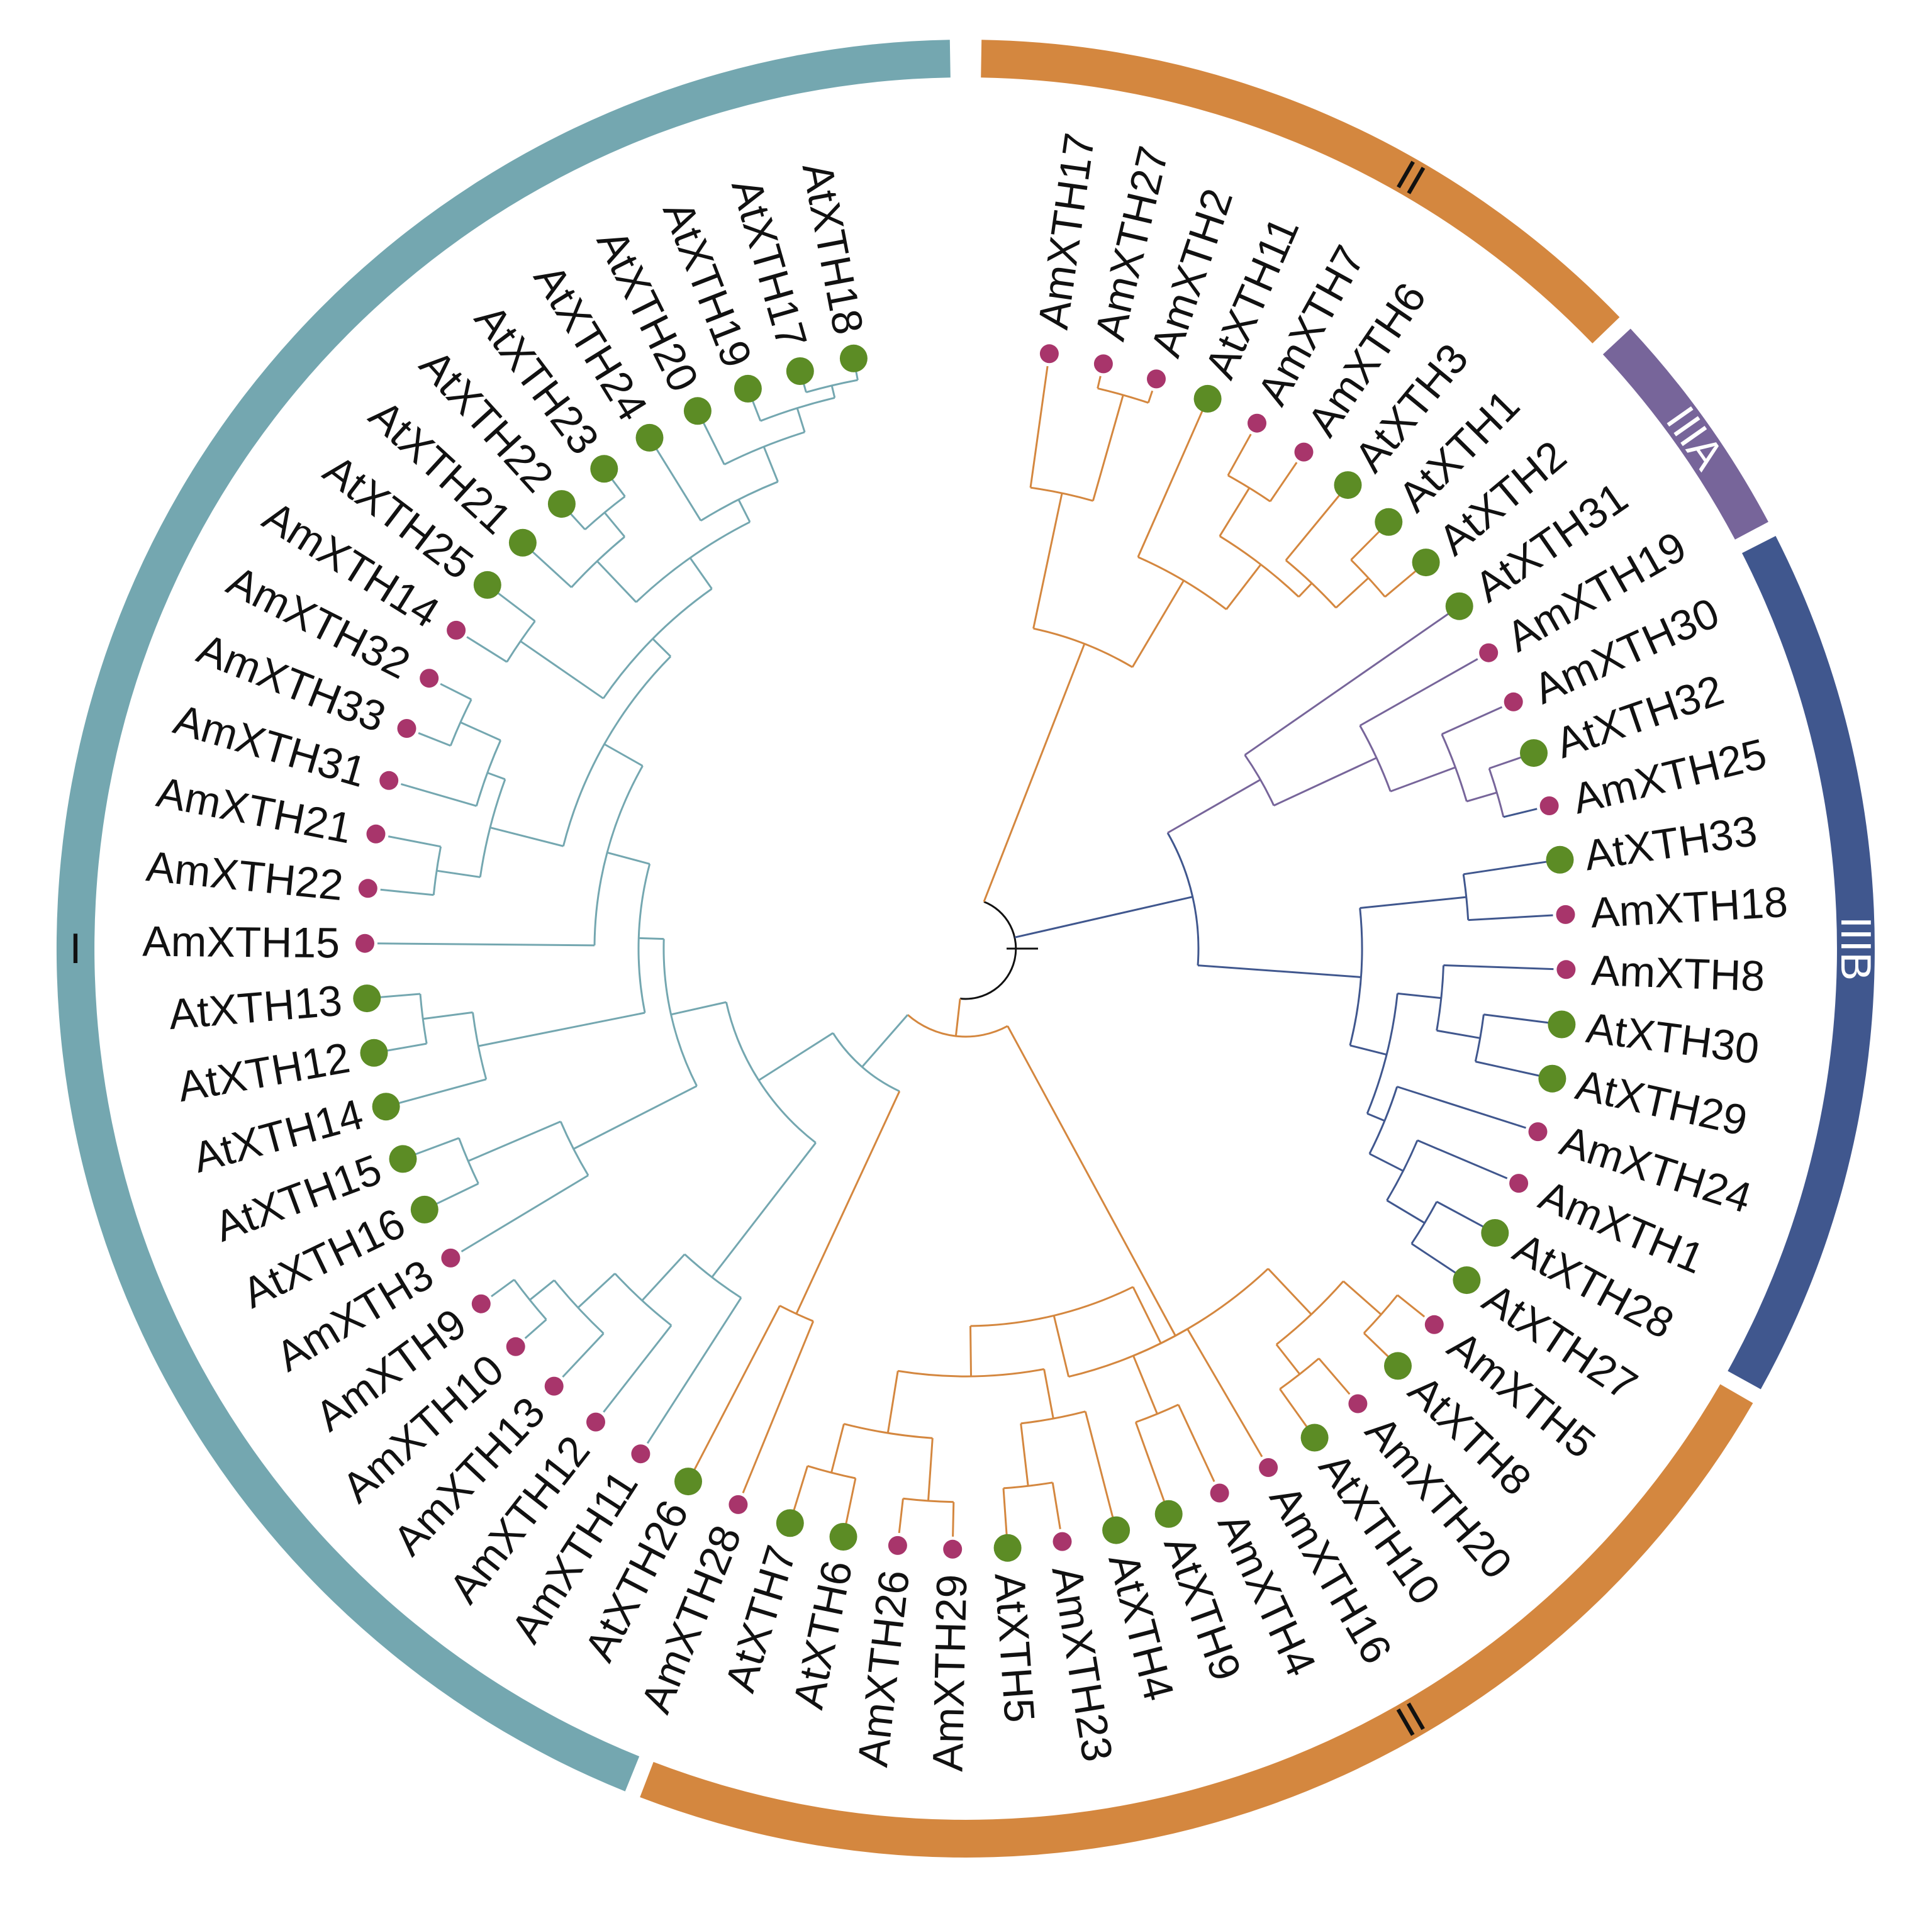 This screenshot has height=1906, width=1932. I want to click on tip-label: AtXTH5, so click(1014, 1647).